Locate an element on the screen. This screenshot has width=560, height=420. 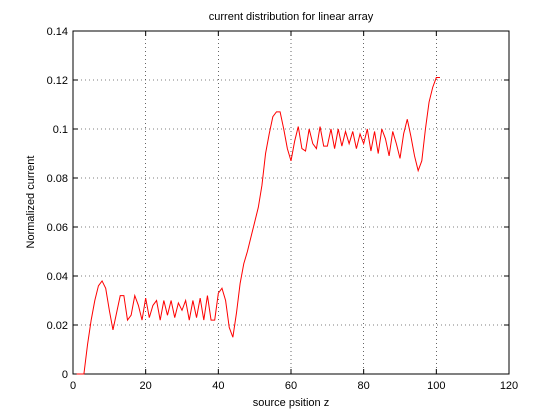
x-tick-label: 20 is located at coordinates (146, 386).